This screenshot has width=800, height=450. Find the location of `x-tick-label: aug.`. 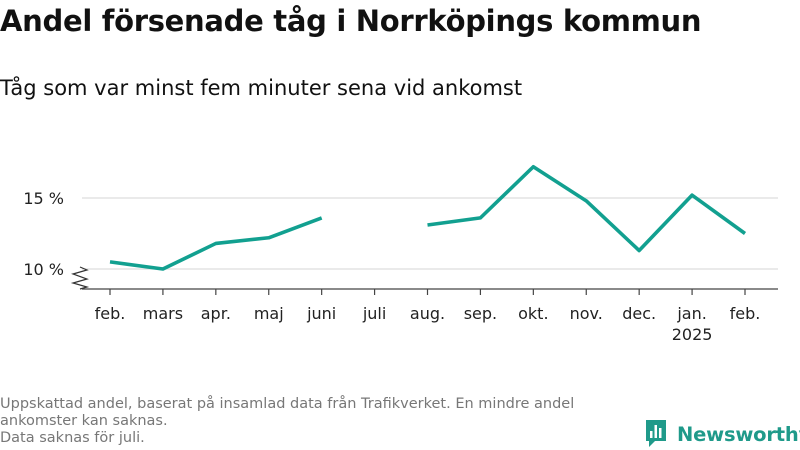

x-tick-label: aug. is located at coordinates (427, 313).